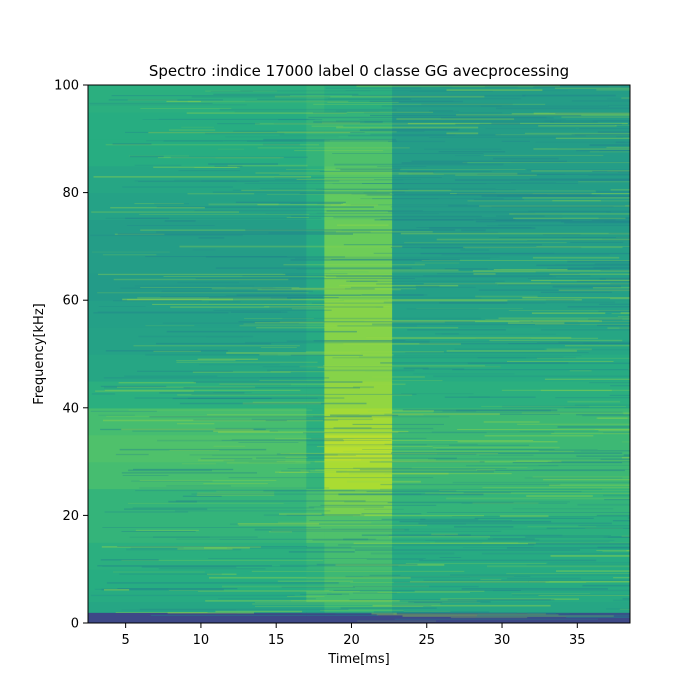  What do you see at coordinates (71, 355) in the screenshot?
I see `y-axis: 0 20 40 60 80 100` at bounding box center [71, 355].